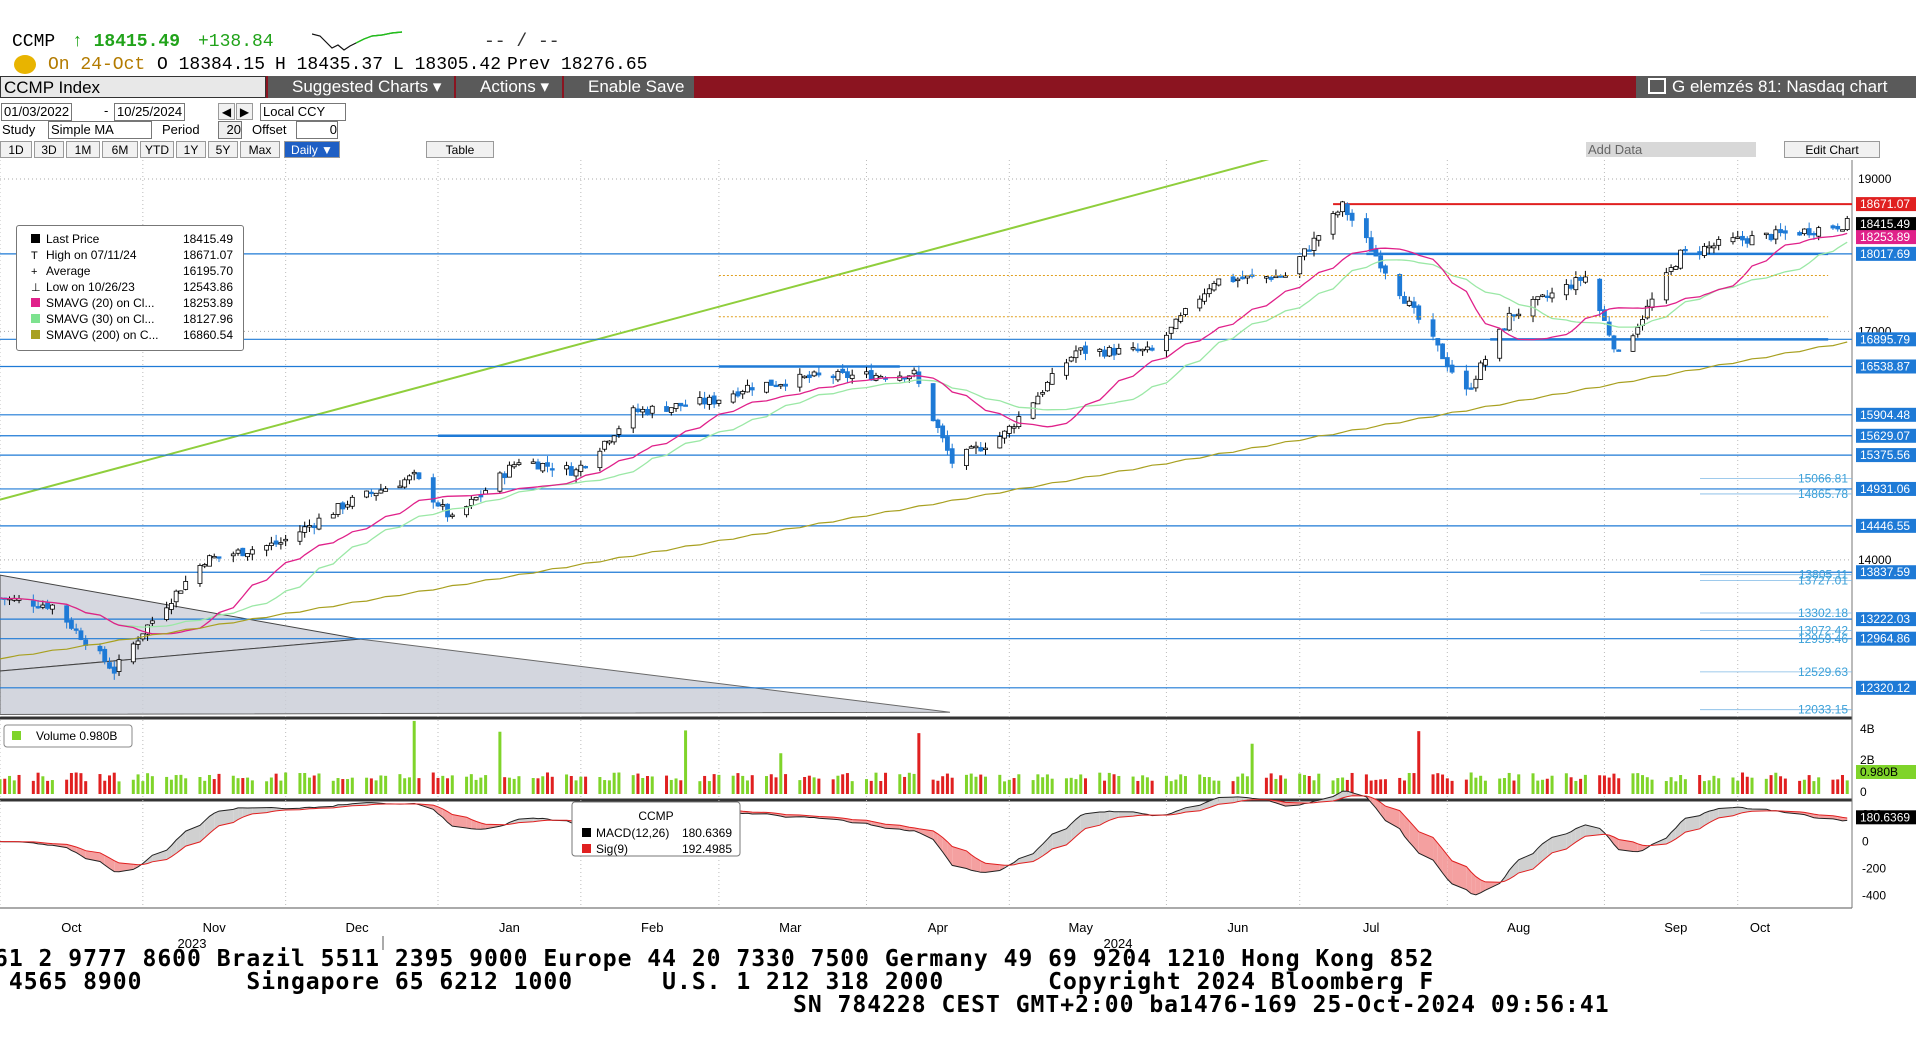  I want to click on date-from-field: 01/03/2022, so click(37, 112).